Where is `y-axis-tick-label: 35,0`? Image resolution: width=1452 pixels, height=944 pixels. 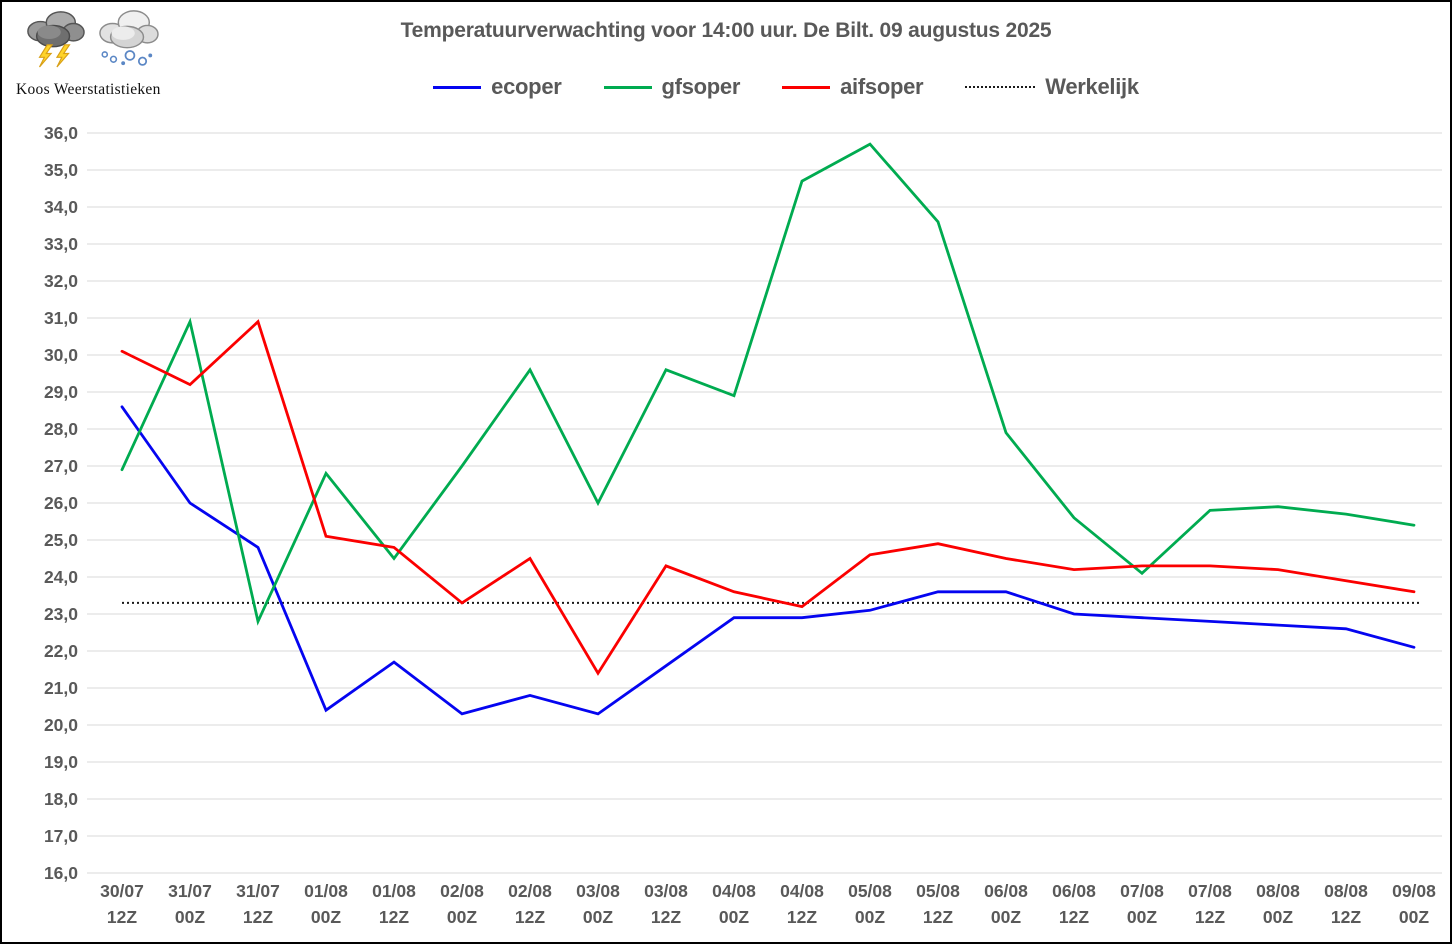
y-axis-tick-label: 35,0 is located at coordinates (61, 170).